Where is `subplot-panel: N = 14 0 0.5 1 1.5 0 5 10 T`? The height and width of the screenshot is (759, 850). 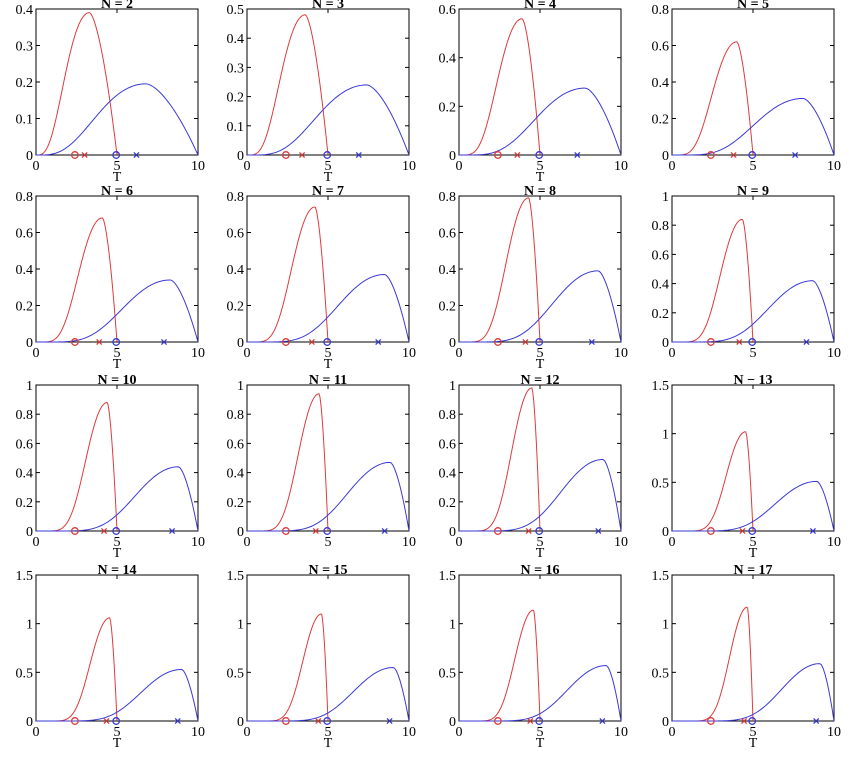
subplot-panel: N = 14 0 0.5 1 1.5 0 5 10 T is located at coordinates (111, 657).